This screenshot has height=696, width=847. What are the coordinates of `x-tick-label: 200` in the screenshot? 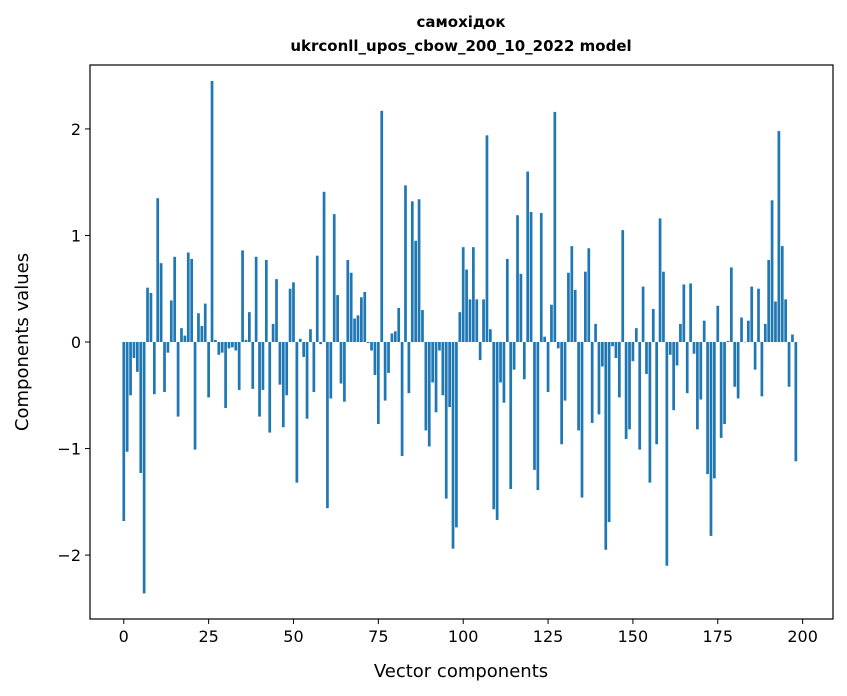 It's located at (802, 636).